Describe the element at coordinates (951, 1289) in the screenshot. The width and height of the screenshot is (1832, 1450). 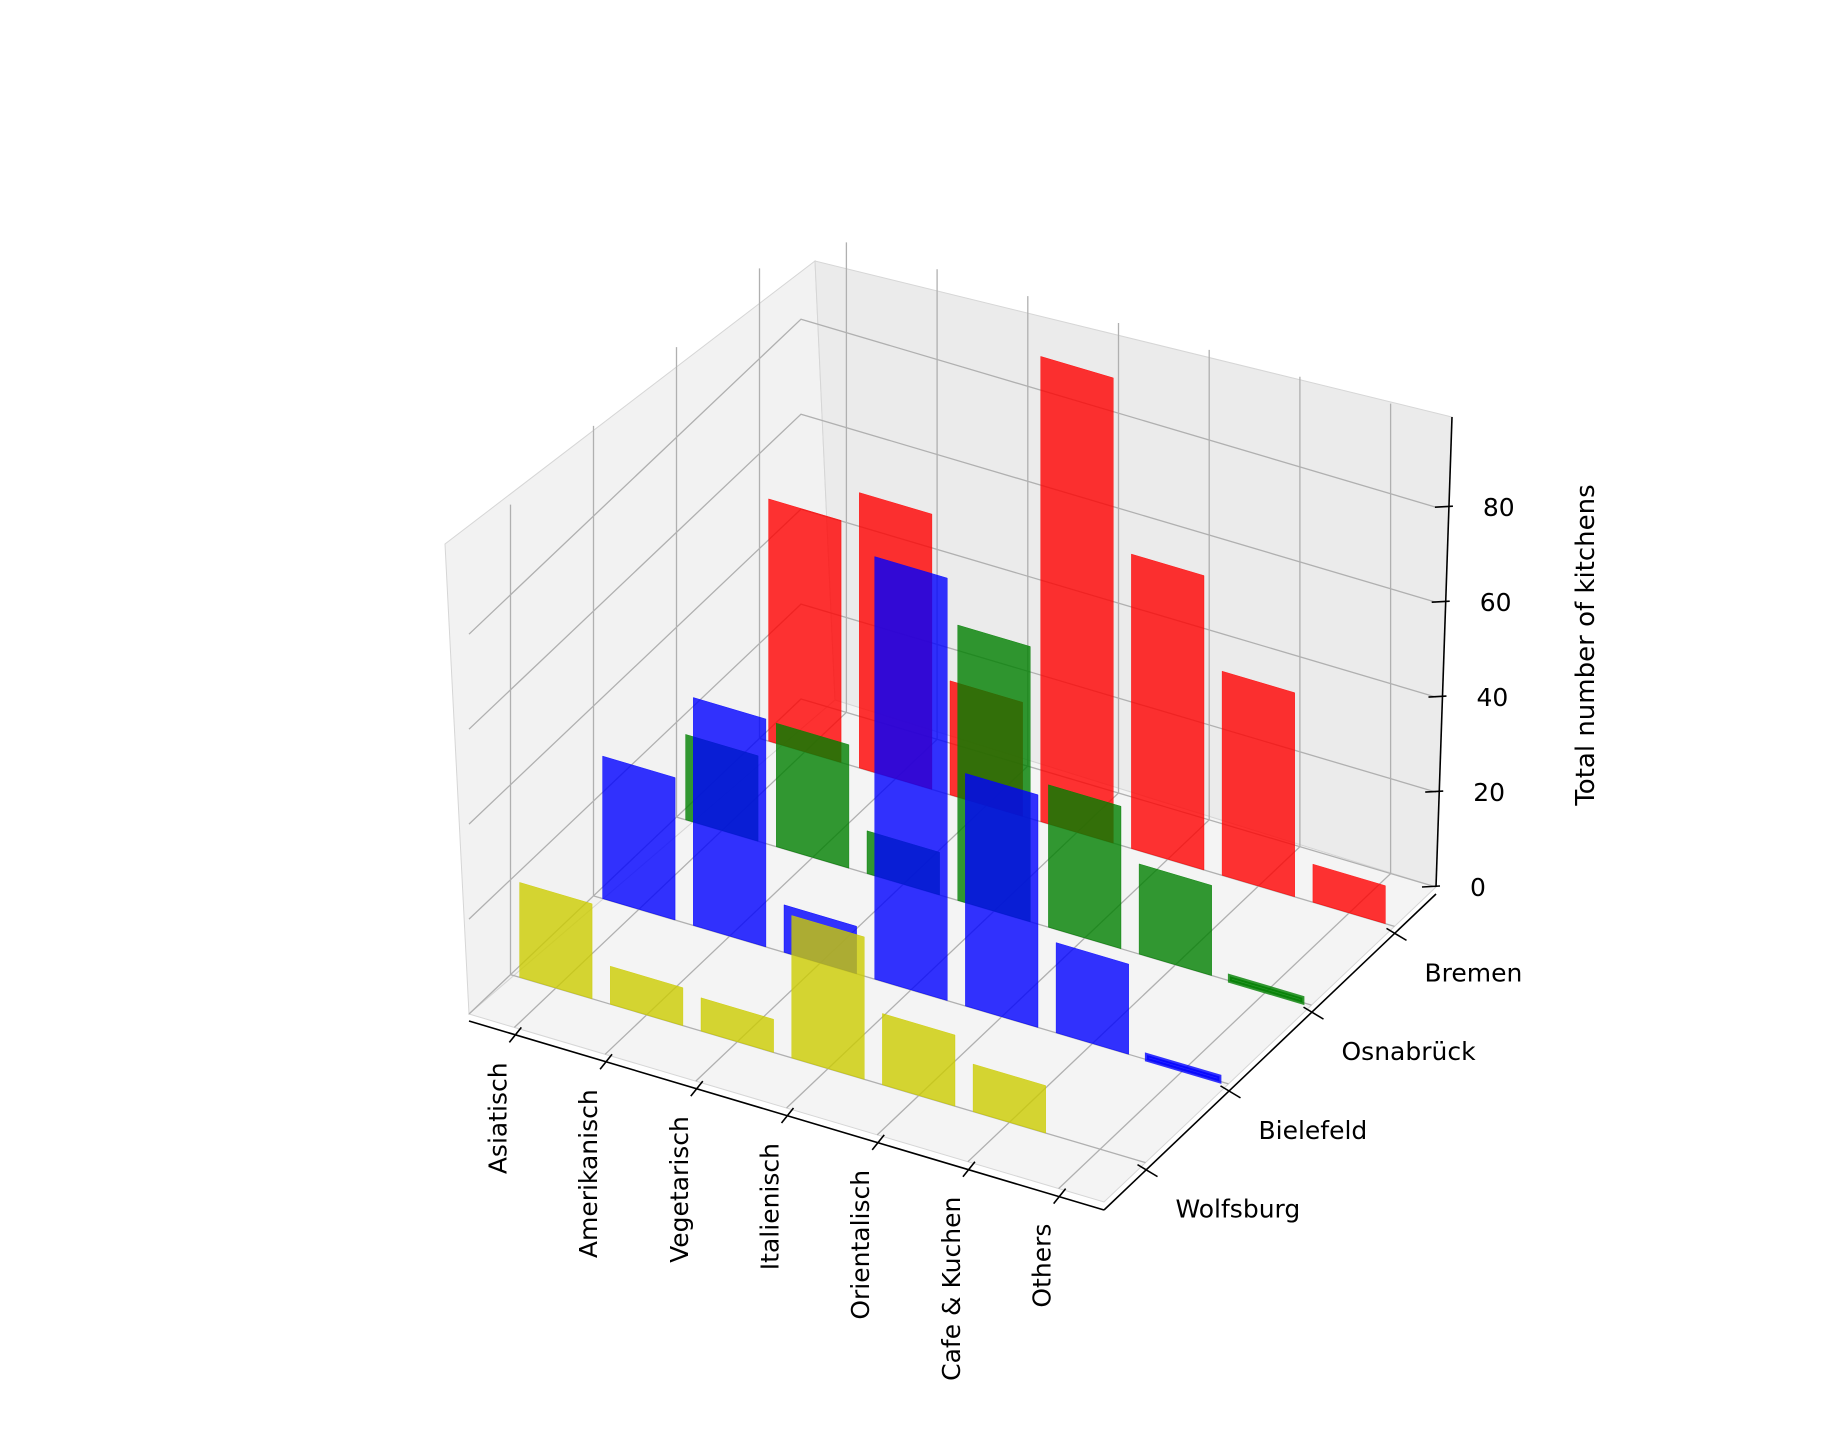
I see `x-tick-label: Cafe & Kuchen` at that location.